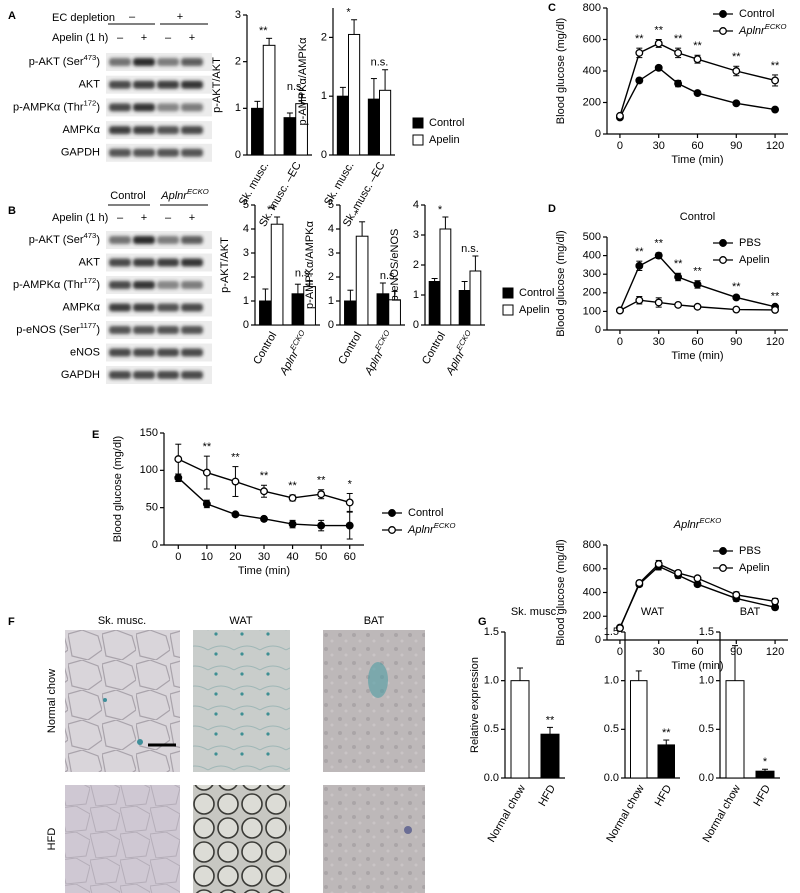 The image size is (800, 893). Describe the element at coordinates (184, 194) in the screenshot. I see `blot-group-label: AplnrECKO` at that location.